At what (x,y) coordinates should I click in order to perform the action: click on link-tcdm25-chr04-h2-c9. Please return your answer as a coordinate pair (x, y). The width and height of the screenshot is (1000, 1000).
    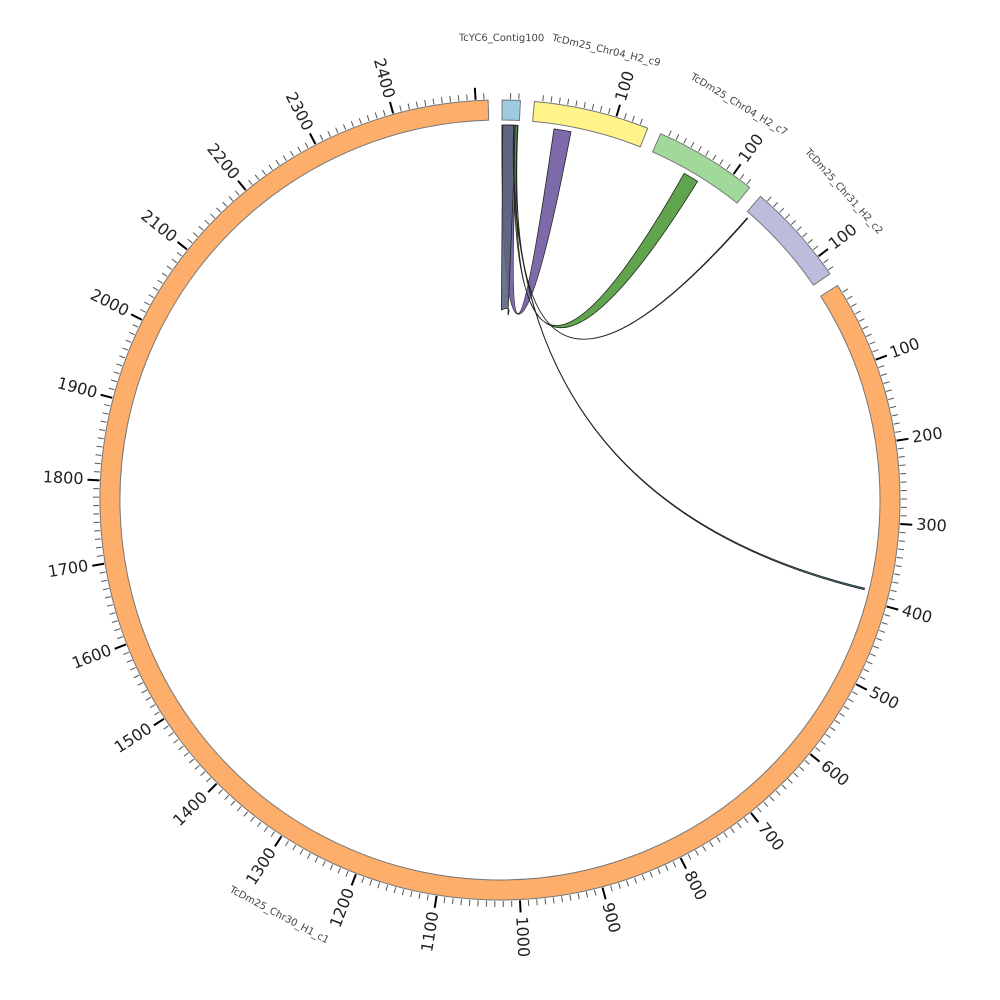
    Looking at the image, I should click on (536, 219).